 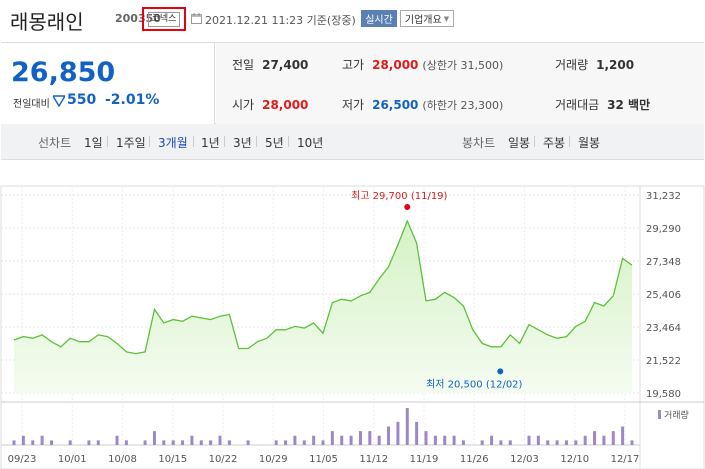 What do you see at coordinates (615, 65) in the screenshot?
I see `volume-value: 1,200` at bounding box center [615, 65].